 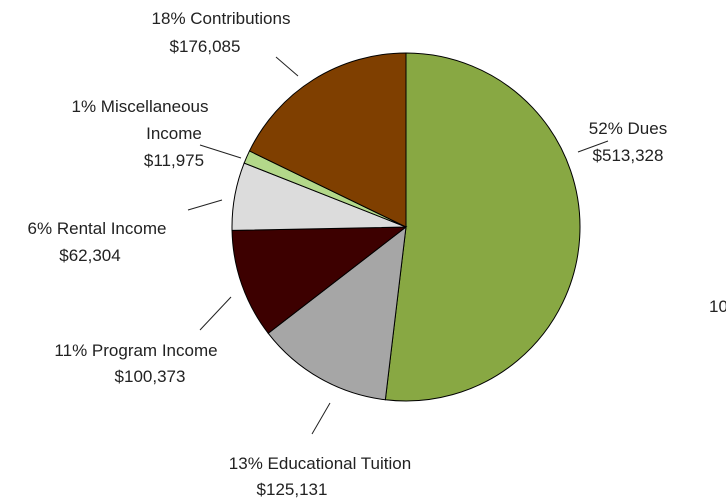 I want to click on clipped-label-text: 10, so click(x=717, y=306).